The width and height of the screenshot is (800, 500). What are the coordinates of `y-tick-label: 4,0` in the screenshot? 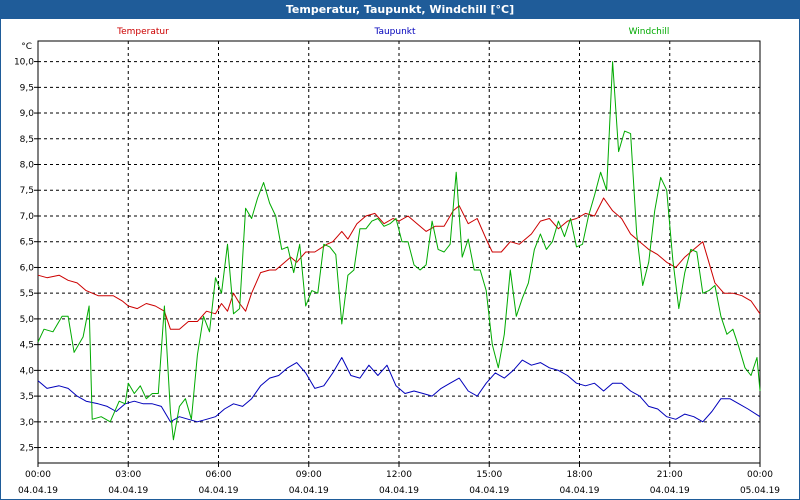 It's located at (27, 371).